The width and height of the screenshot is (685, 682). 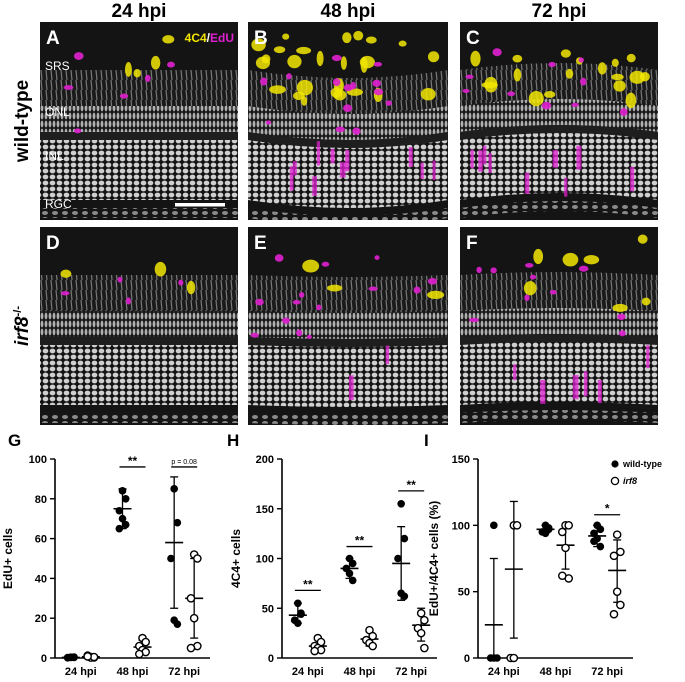 What do you see at coordinates (461, 460) in the screenshot?
I see `plot-i-ytick-label: 150` at bounding box center [461, 460].